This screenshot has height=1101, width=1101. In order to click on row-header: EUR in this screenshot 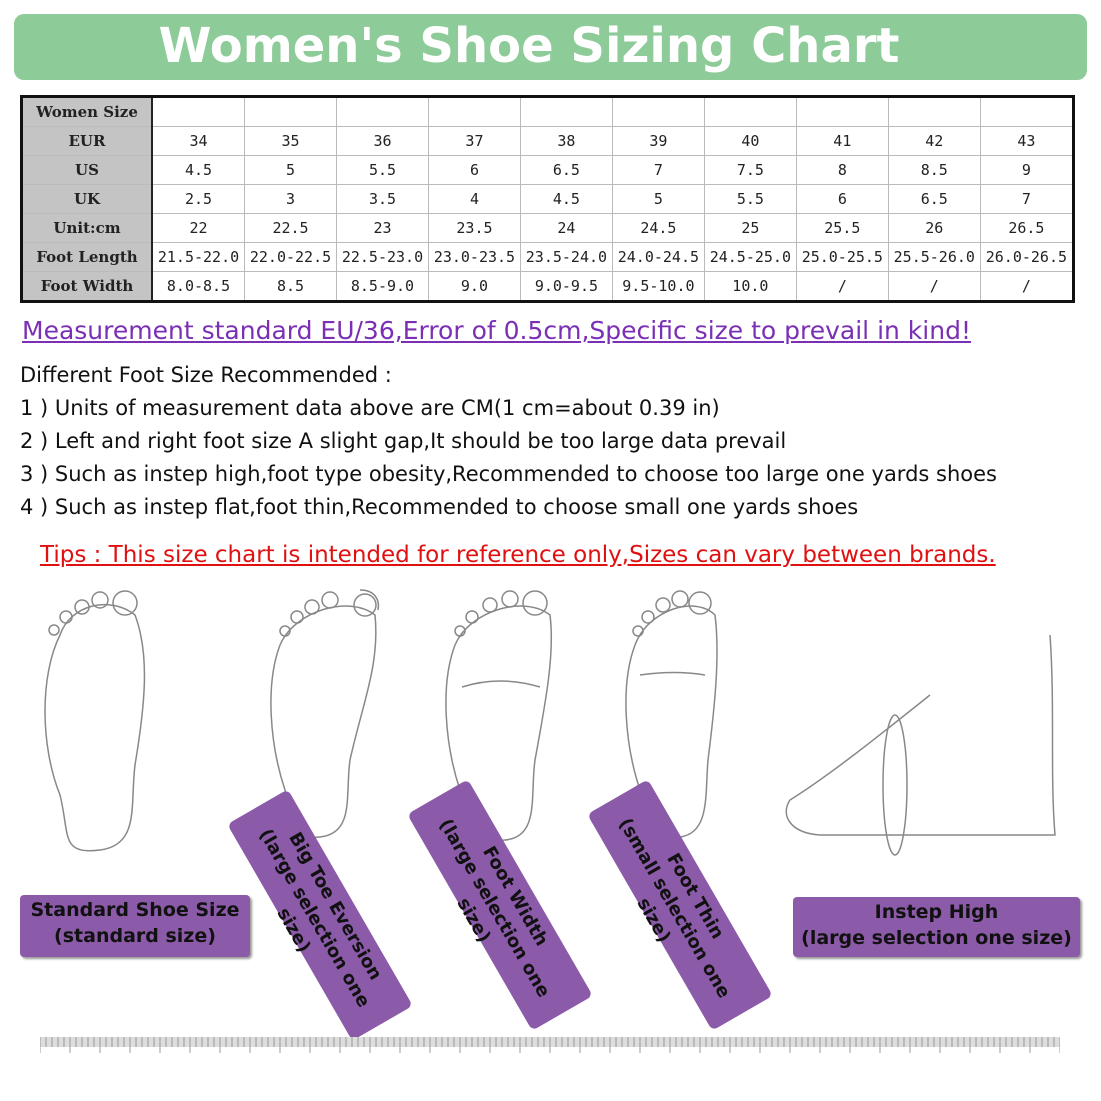, I will do `click(87, 141)`.